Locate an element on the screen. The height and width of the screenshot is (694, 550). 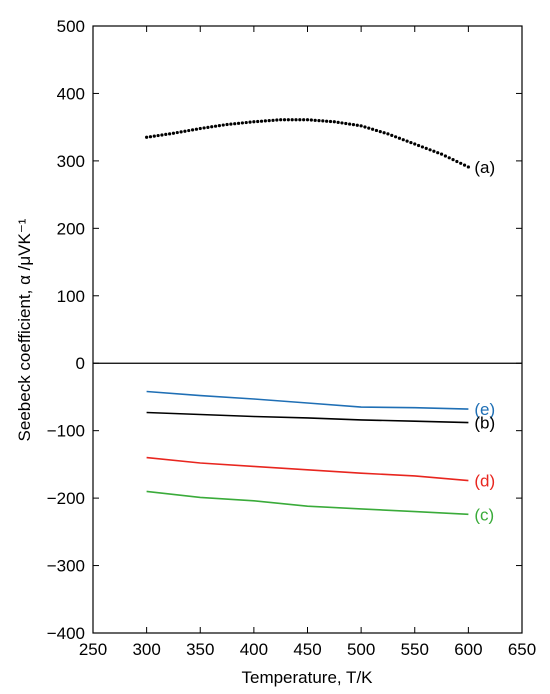
y-tick-label: 400 is located at coordinates (71, 93).